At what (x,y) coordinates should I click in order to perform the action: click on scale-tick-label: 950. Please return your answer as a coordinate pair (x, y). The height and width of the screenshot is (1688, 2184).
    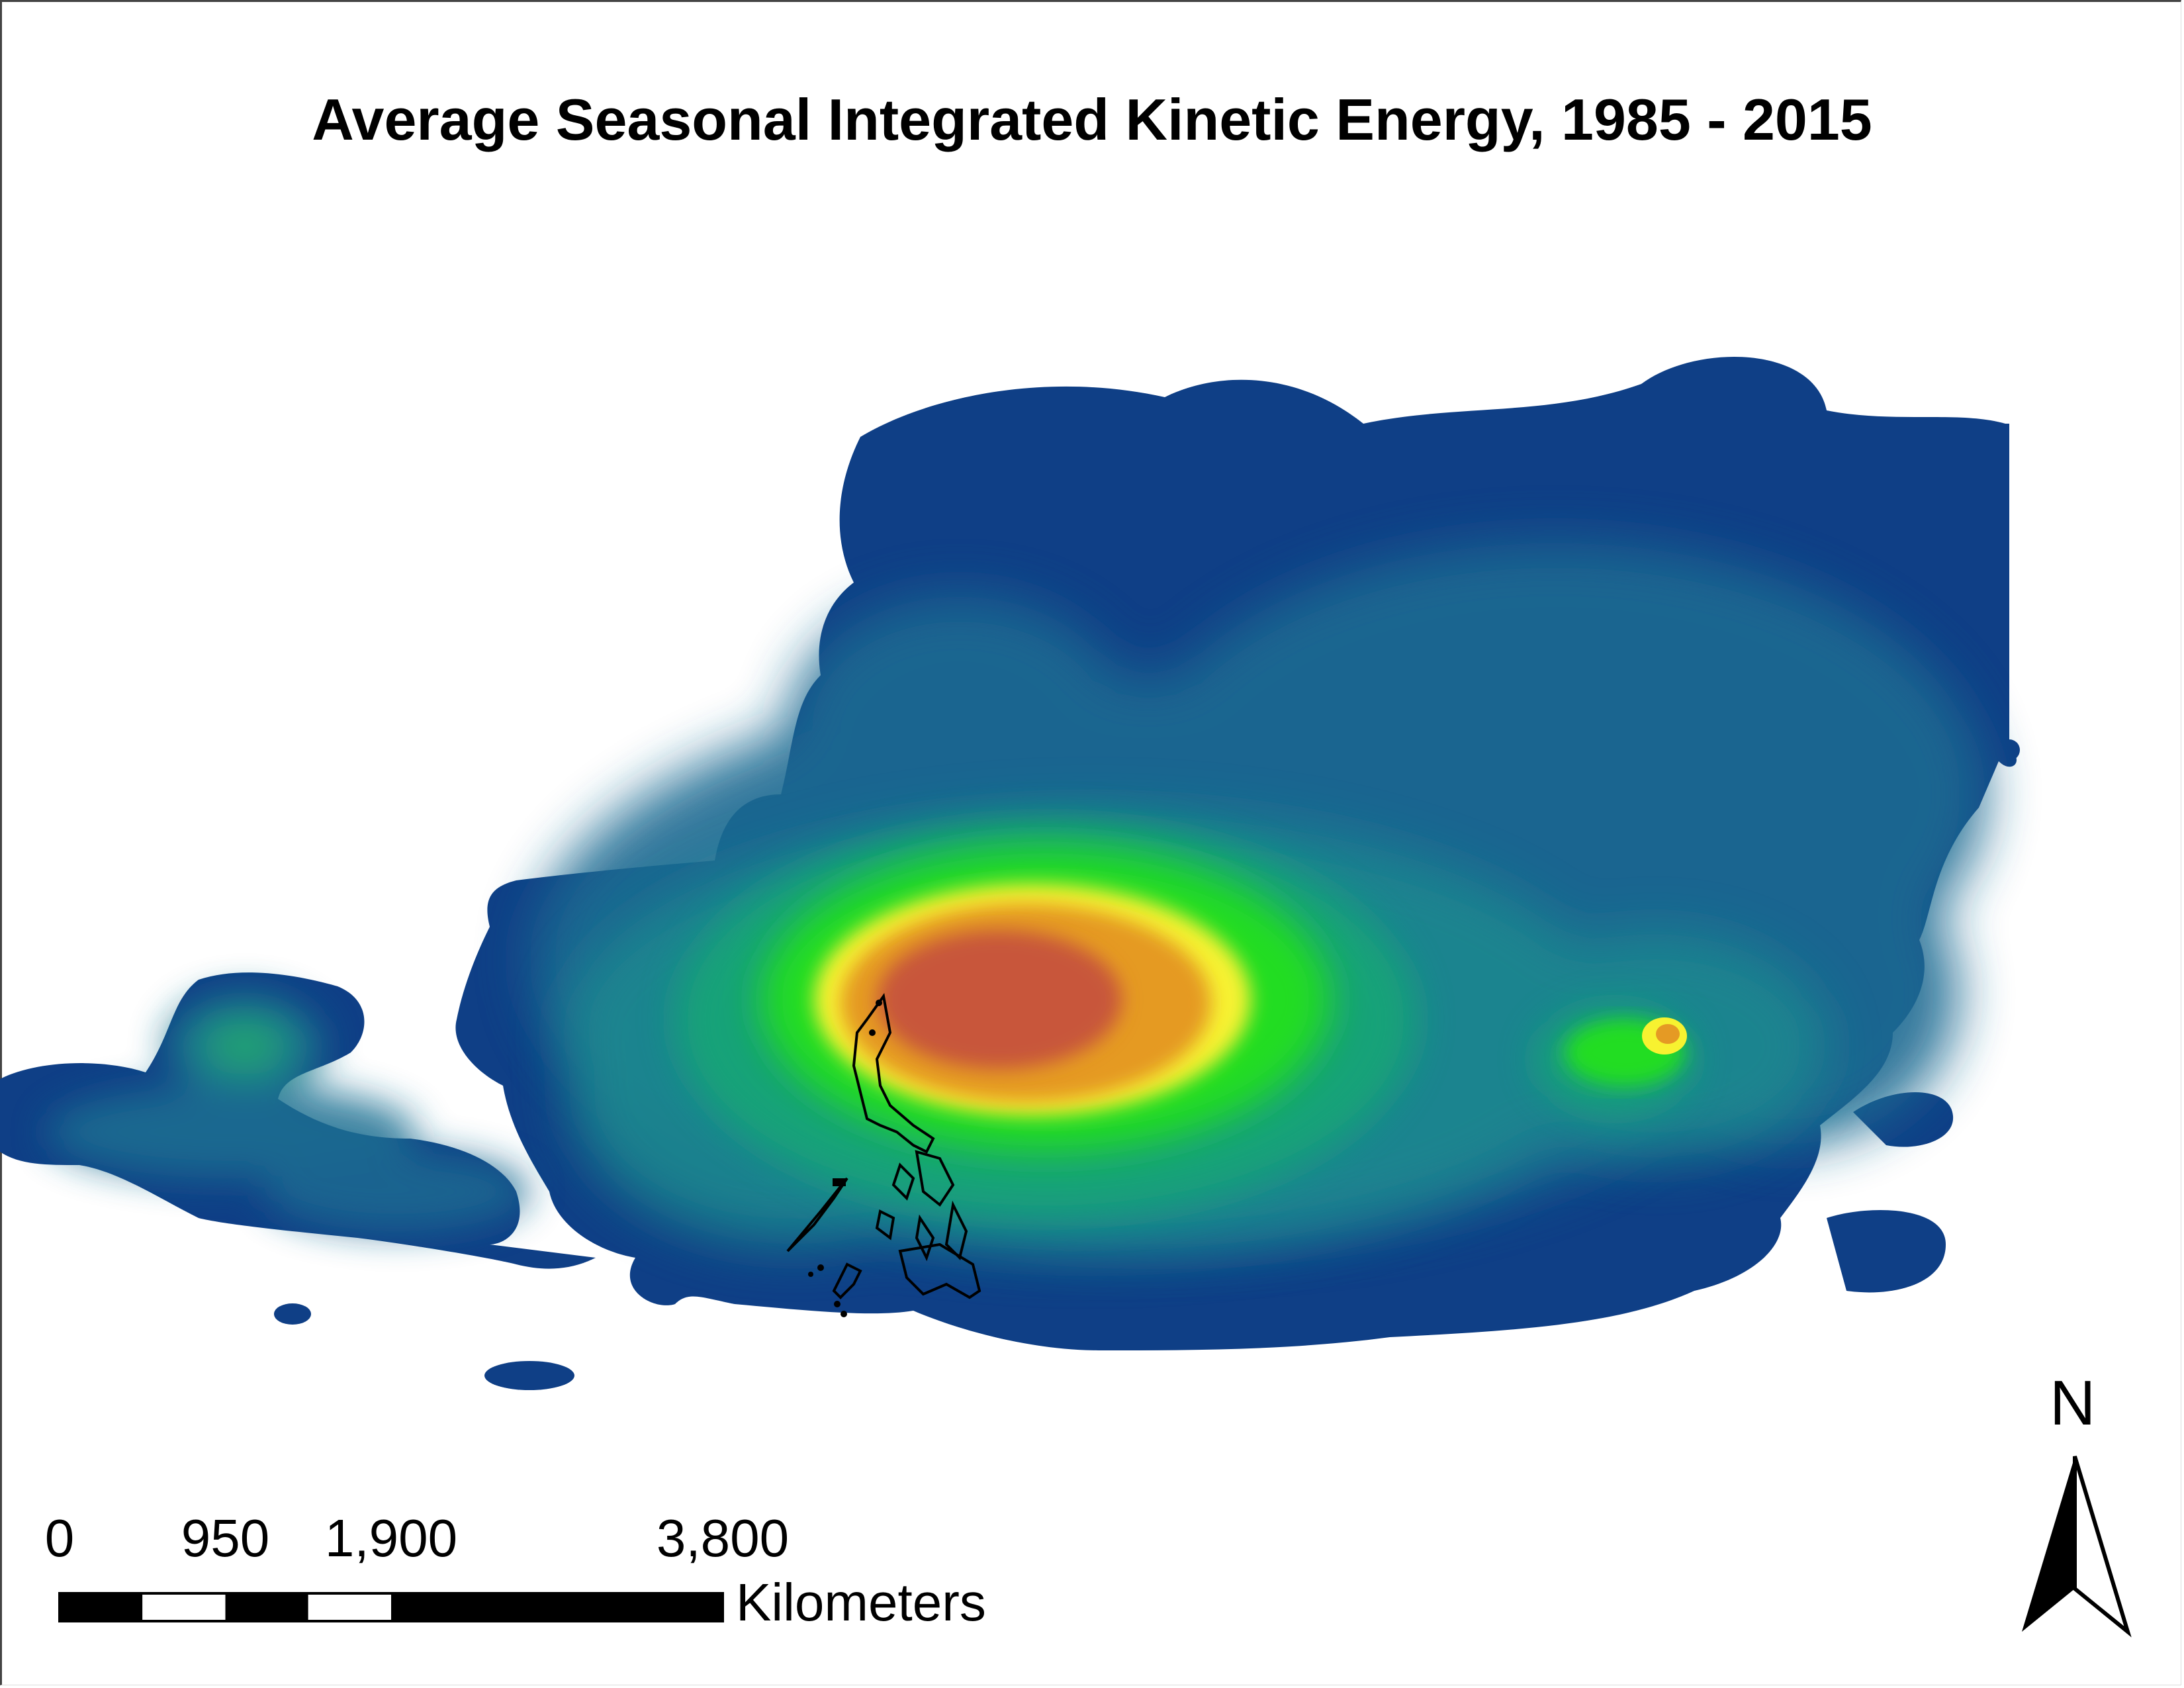
    Looking at the image, I should click on (225, 1538).